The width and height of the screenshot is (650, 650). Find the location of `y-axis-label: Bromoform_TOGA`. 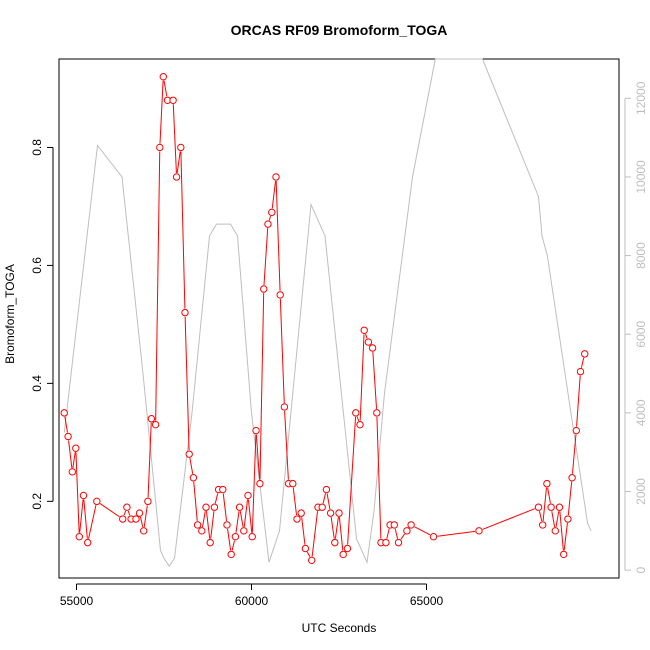

y-axis-label: Bromoform_TOGA is located at coordinates (10, 314).